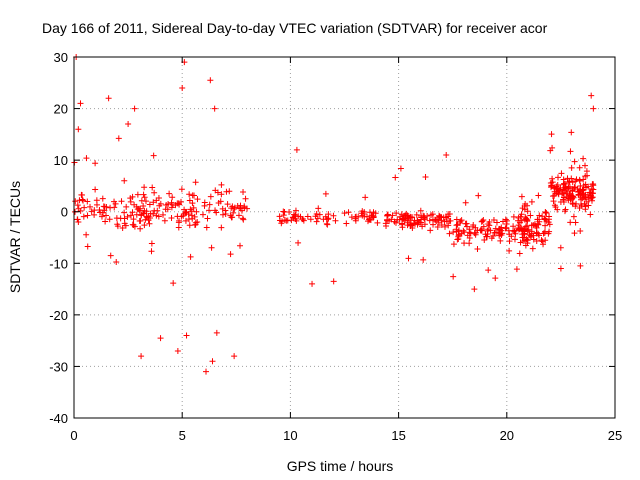  I want to click on x-axis-label: GPS time / hours, so click(340, 466).